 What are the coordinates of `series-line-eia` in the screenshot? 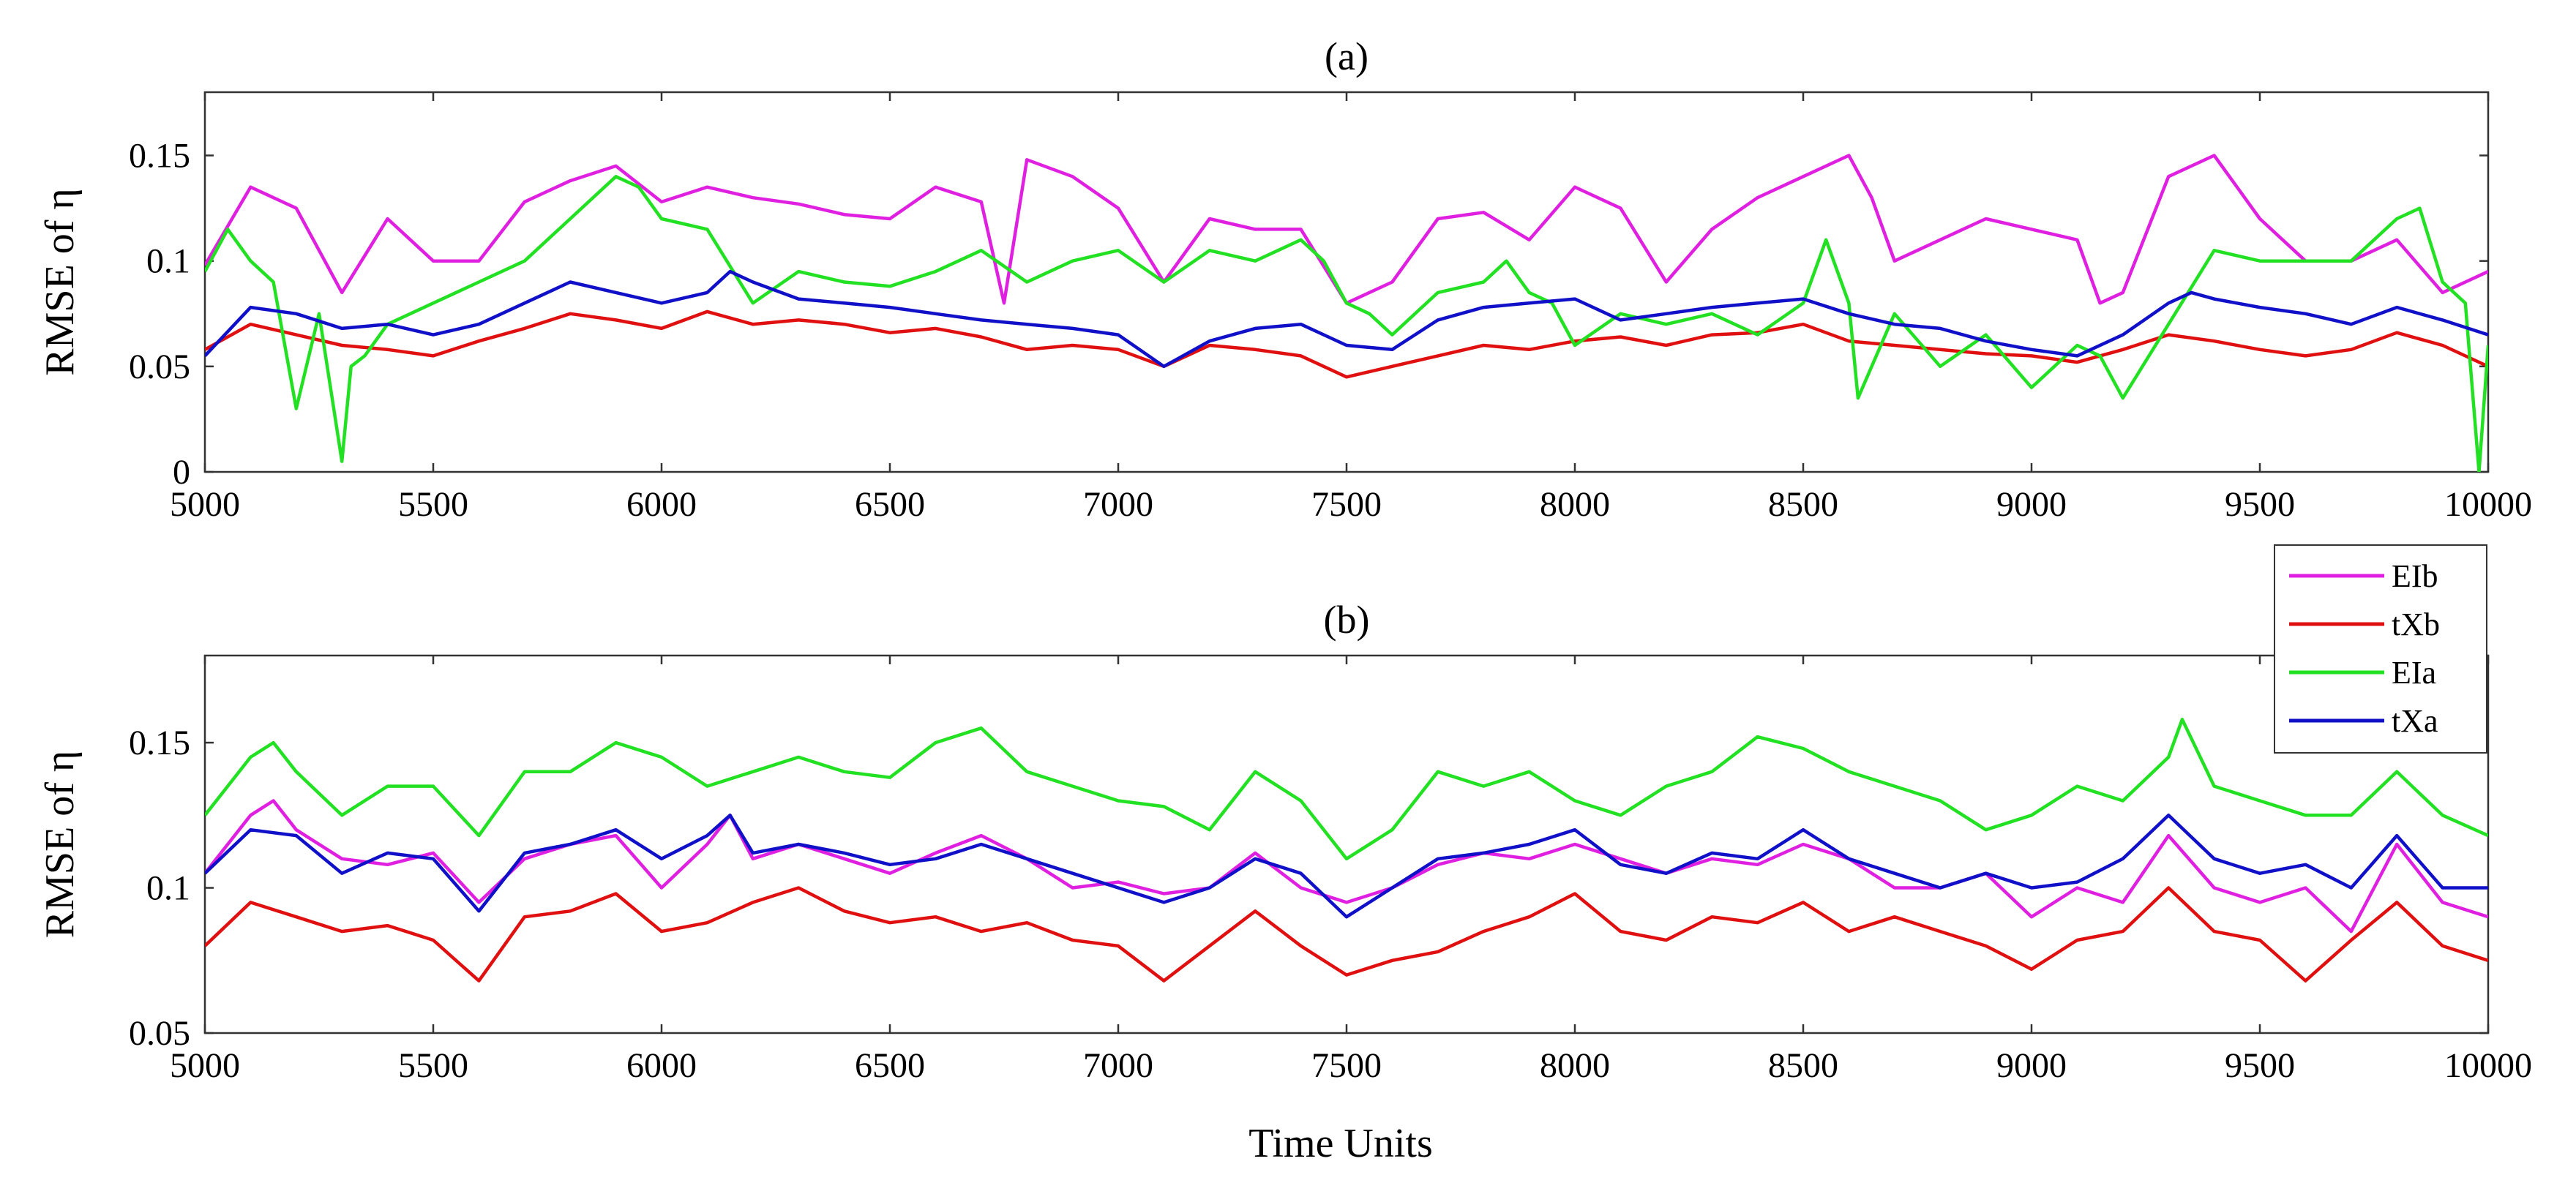 It's located at (1346, 789).